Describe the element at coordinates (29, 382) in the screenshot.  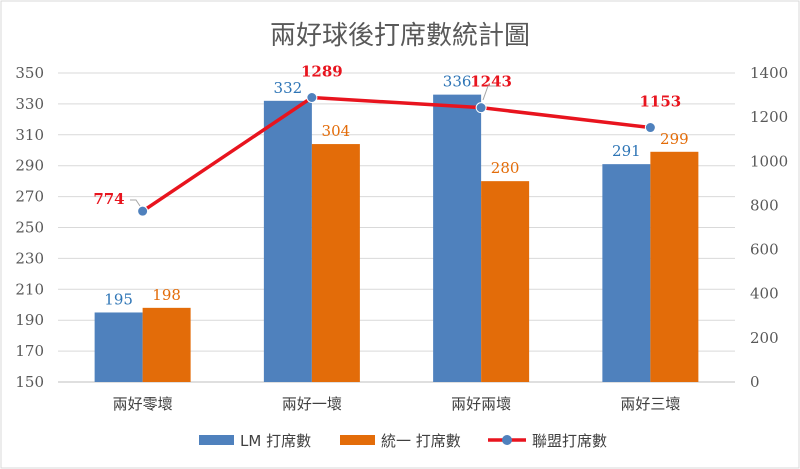
I see `left-tick-label: 150` at that location.